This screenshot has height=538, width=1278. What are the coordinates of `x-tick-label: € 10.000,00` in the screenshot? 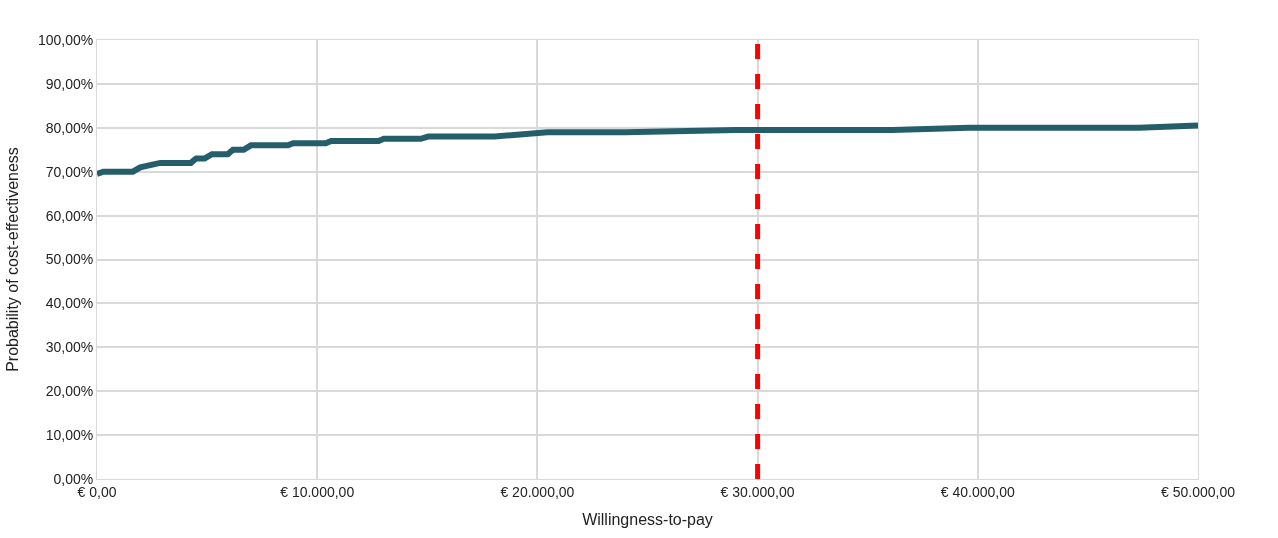 It's located at (317, 491).